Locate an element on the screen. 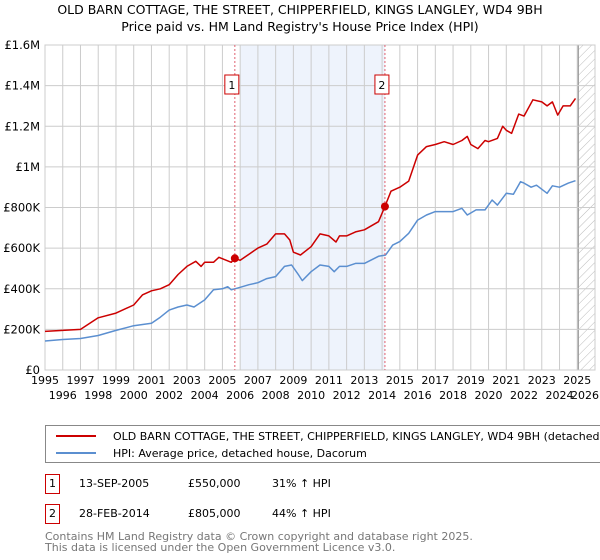 The image size is (600, 560). x-tick-label: 2025 is located at coordinates (577, 380).